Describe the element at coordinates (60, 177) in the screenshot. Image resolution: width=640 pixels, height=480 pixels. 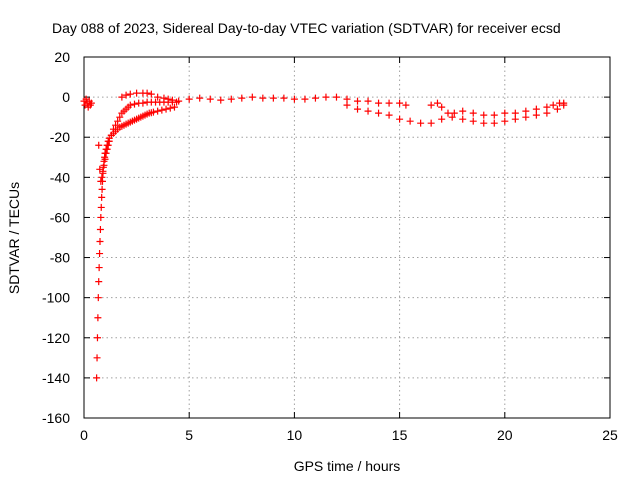
I see `y-tick-label: -40` at that location.